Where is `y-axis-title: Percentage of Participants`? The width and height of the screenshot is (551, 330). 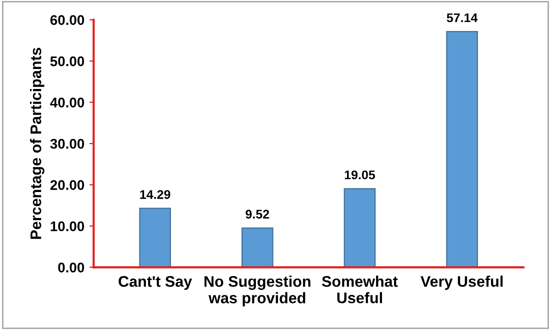
y-axis-title: Percentage of Participants is located at coordinates (37, 143).